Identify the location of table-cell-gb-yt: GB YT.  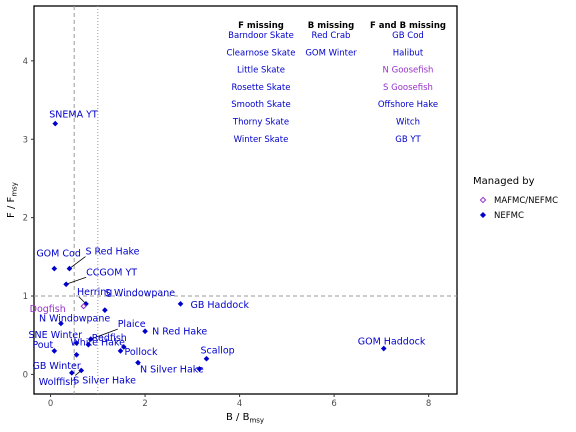
(408, 140).